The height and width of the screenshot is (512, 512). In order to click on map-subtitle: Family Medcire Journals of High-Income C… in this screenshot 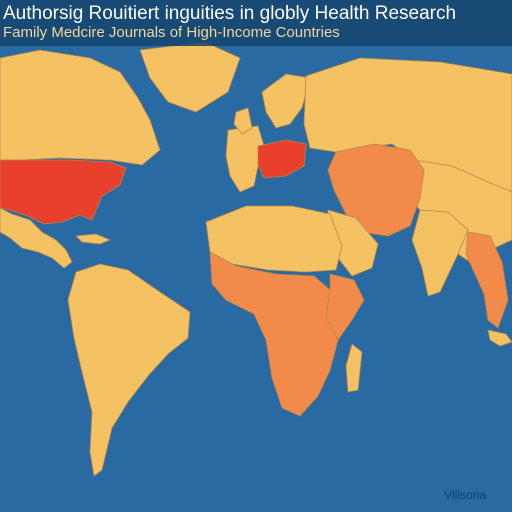, I will do `click(171, 32)`.